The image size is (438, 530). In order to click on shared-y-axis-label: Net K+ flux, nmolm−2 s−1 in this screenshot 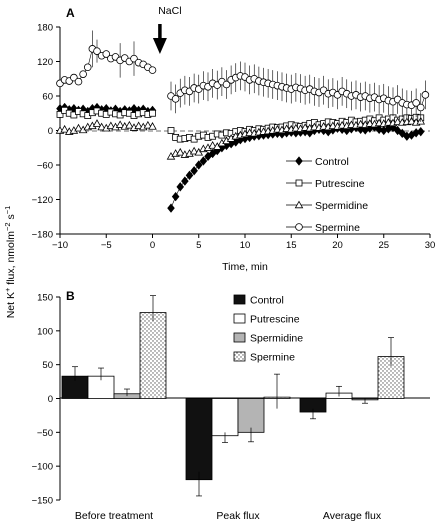, I will do `click(10, 262)`.